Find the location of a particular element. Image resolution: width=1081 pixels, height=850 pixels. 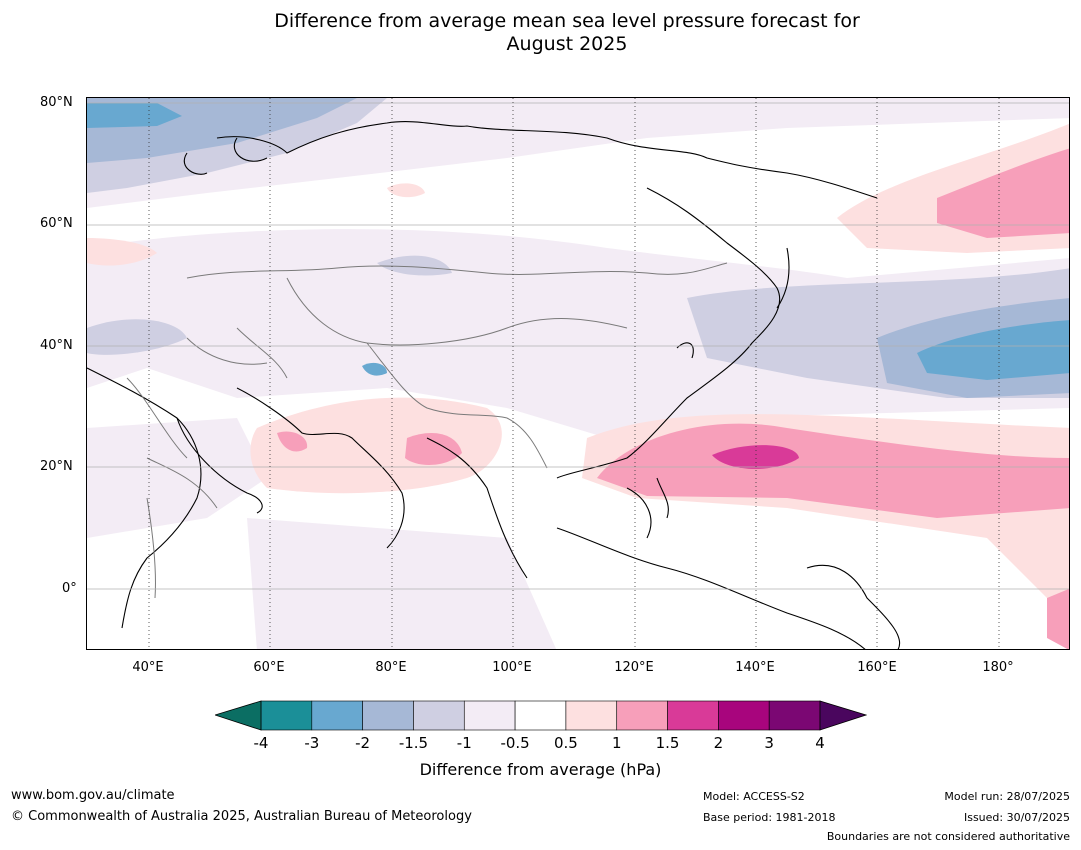

lat-label-60n: 60°N is located at coordinates (56, 223).